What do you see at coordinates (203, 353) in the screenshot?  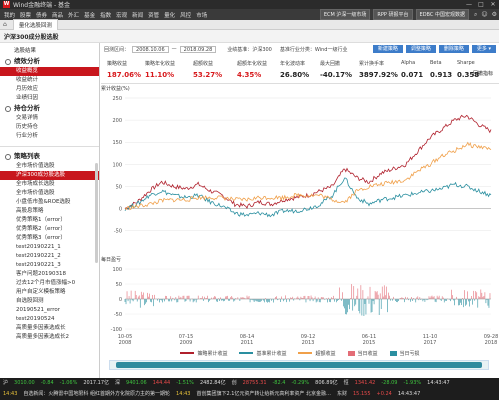 I see `legend-strategy: 策略累计收益` at bounding box center [203, 353].